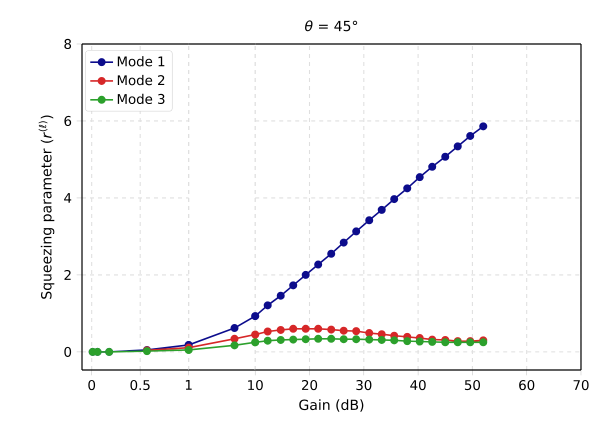 This screenshot has width=596, height=438. Describe the element at coordinates (255, 385) in the screenshot. I see `x-tick-label: 10` at that location.